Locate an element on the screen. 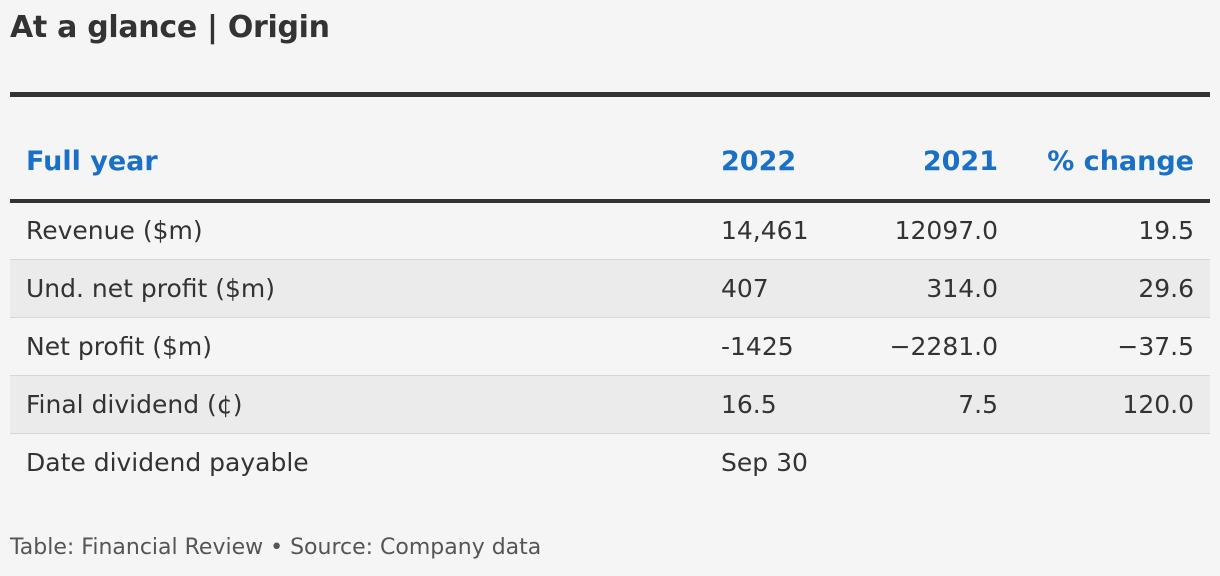 Image resolution: width=1220 pixels, height=576 pixels. cell-2021: 12097.0 is located at coordinates (928, 230).